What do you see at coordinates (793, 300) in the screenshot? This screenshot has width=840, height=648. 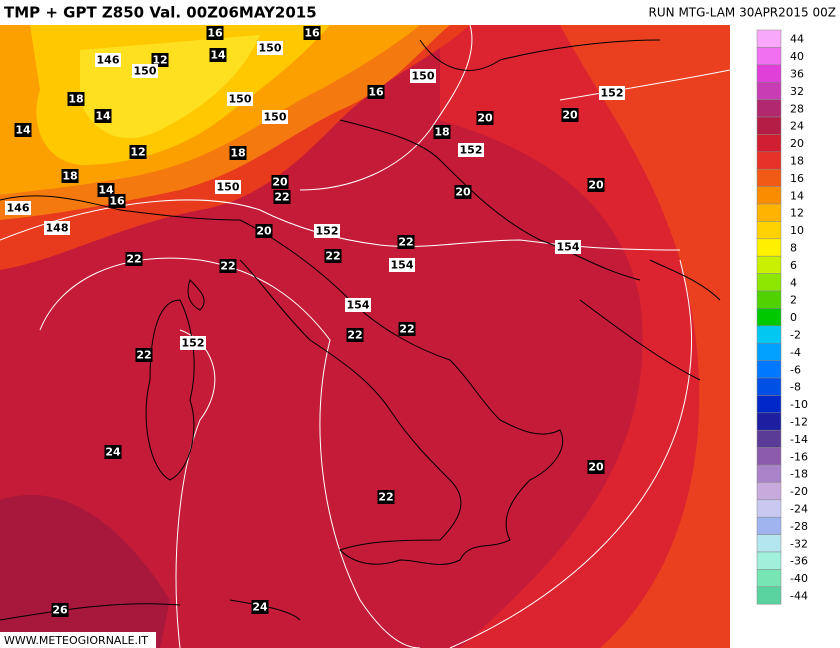 I see `legend-label: 2` at bounding box center [793, 300].